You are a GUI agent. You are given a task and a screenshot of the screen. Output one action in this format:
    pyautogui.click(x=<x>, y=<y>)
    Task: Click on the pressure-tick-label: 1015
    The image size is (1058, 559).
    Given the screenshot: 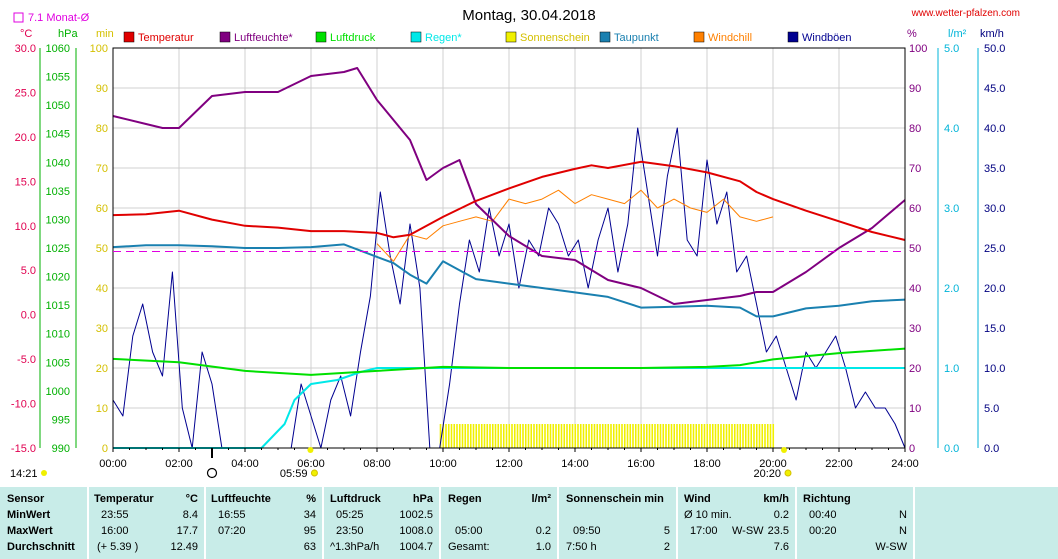 What is the action you would take?
    pyautogui.click(x=58, y=306)
    